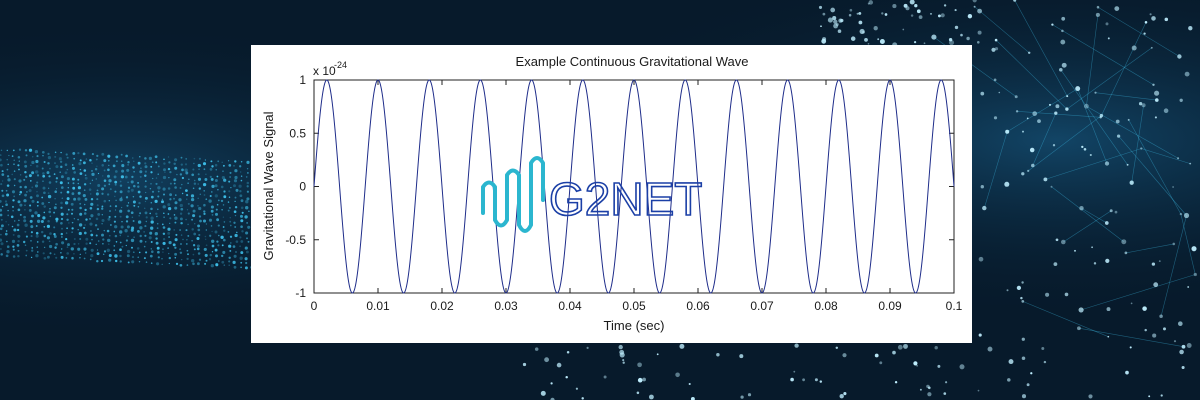 Image resolution: width=1200 pixels, height=400 pixels. What do you see at coordinates (324, 71) in the screenshot?
I see `y-multiplier-label: x 10` at bounding box center [324, 71].